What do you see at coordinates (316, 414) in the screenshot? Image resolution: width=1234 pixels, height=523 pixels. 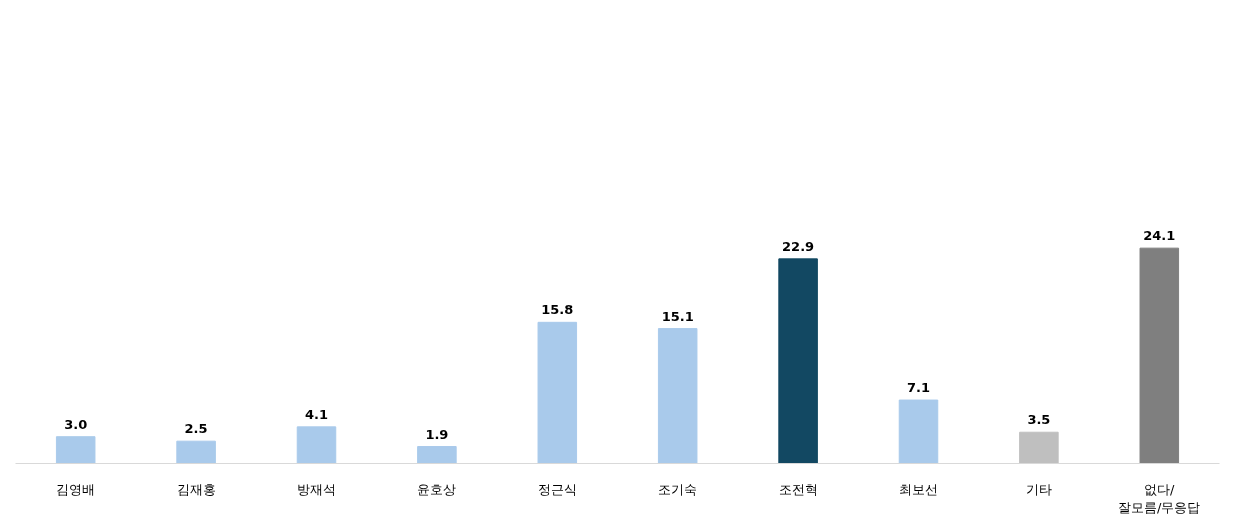 I see `data-label: 4.1` at bounding box center [316, 414].